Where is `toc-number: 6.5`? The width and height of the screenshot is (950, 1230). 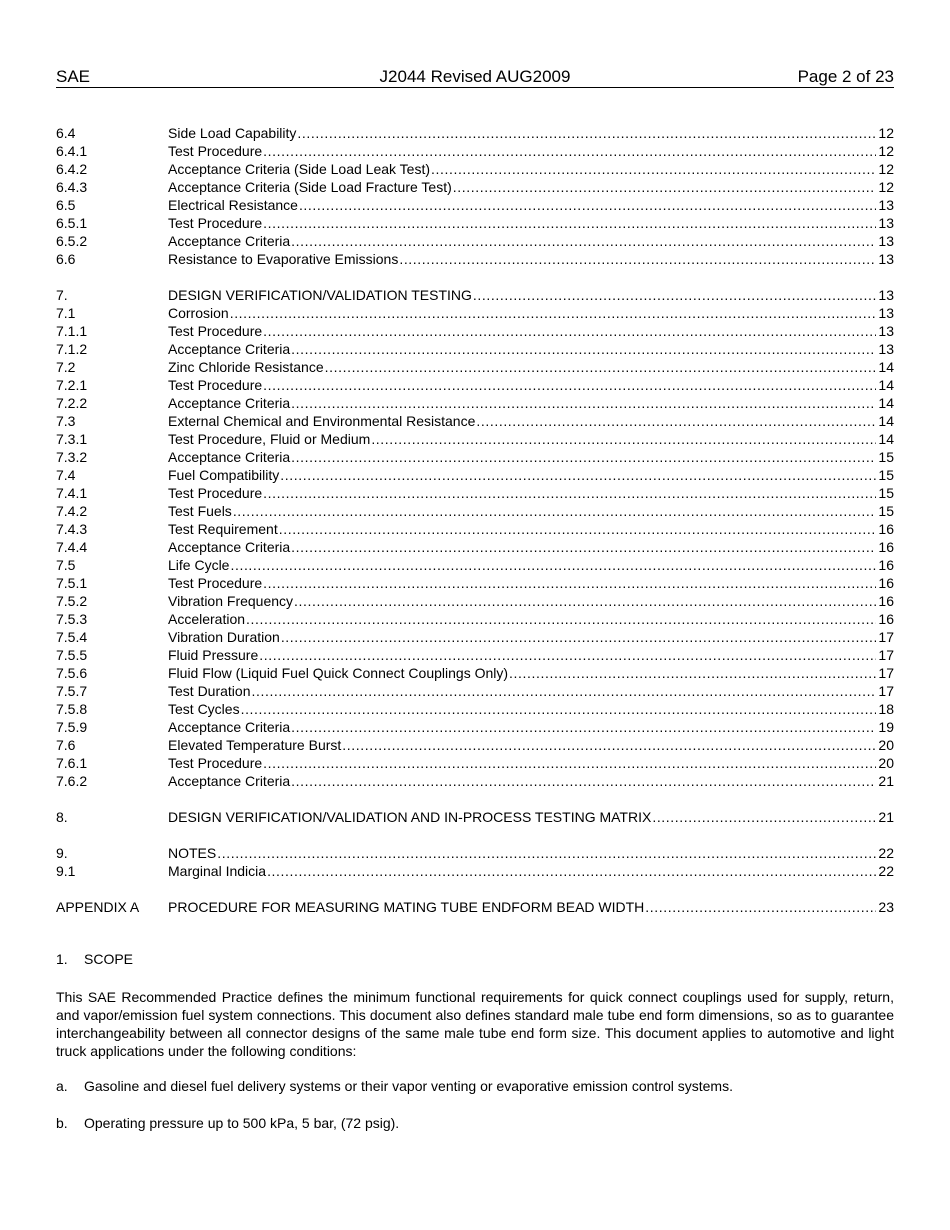
toc-number: 6.5 is located at coordinates (66, 205).